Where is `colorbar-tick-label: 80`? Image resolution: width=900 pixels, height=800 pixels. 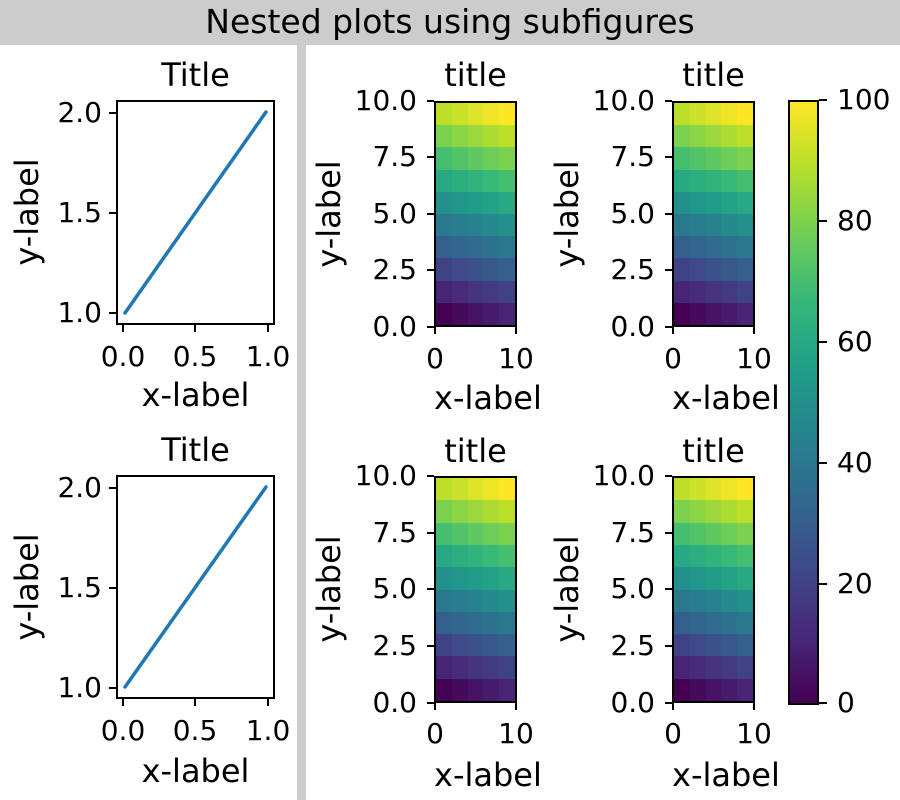
colorbar-tick-label: 80 is located at coordinates (855, 220).